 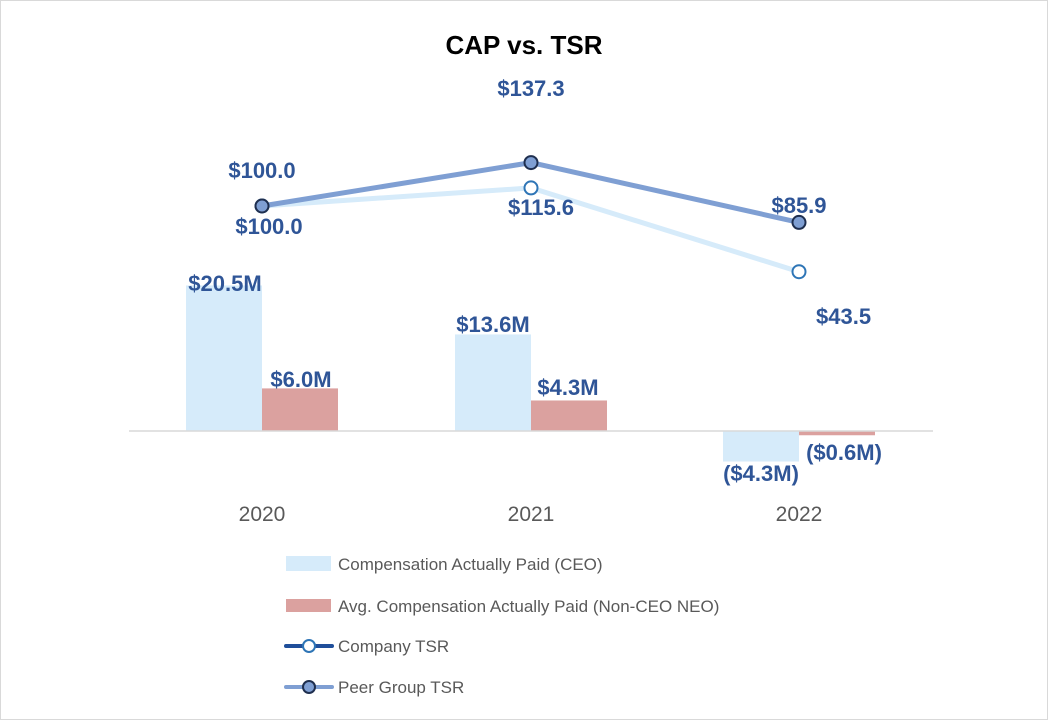 I want to click on neo-cap-label-2021: $4.3M, so click(x=567, y=387).